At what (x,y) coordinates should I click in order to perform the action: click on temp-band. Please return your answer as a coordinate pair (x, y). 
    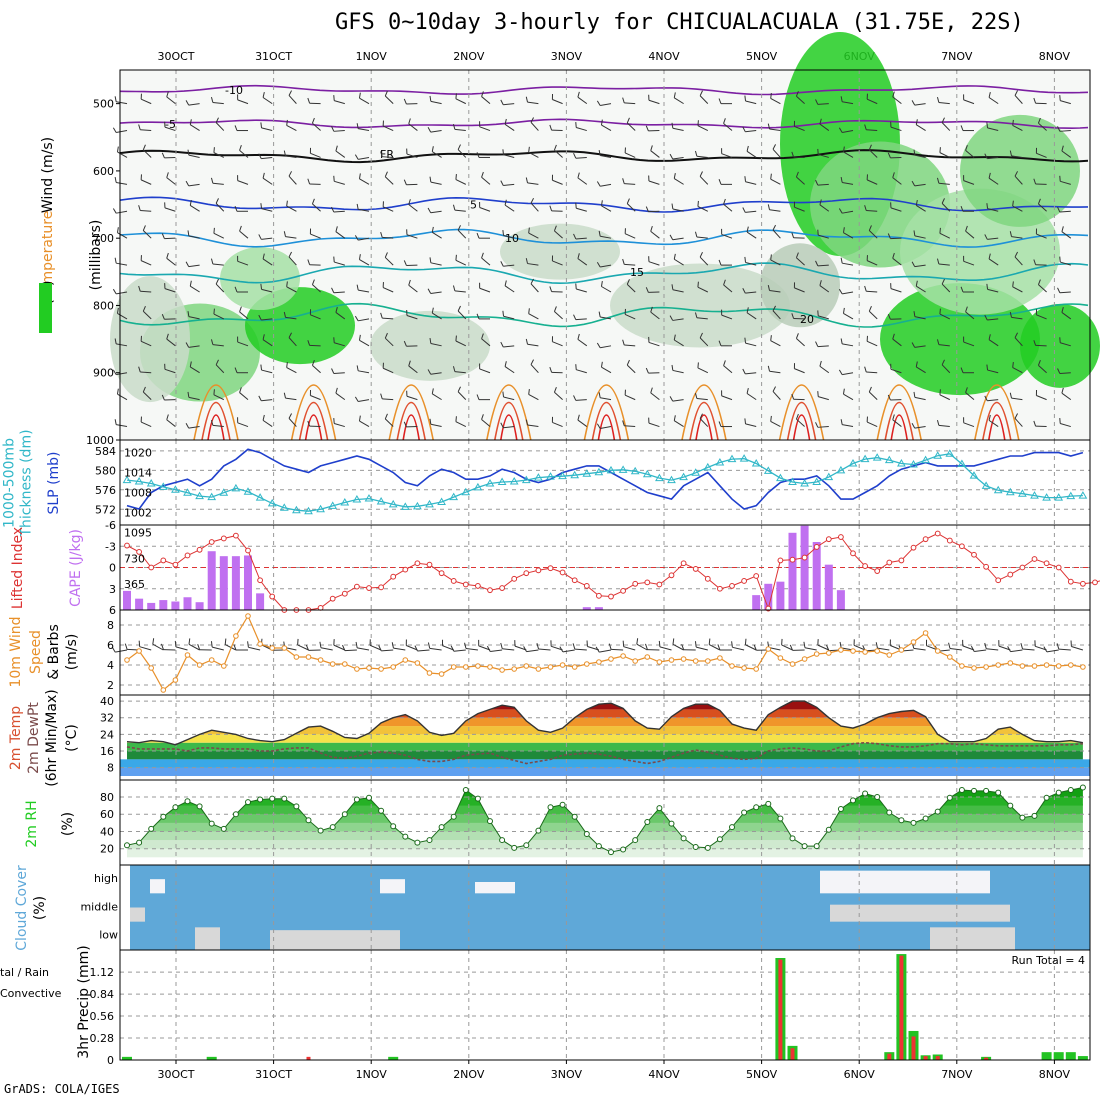
    Looking at the image, I should click on (605, 705).